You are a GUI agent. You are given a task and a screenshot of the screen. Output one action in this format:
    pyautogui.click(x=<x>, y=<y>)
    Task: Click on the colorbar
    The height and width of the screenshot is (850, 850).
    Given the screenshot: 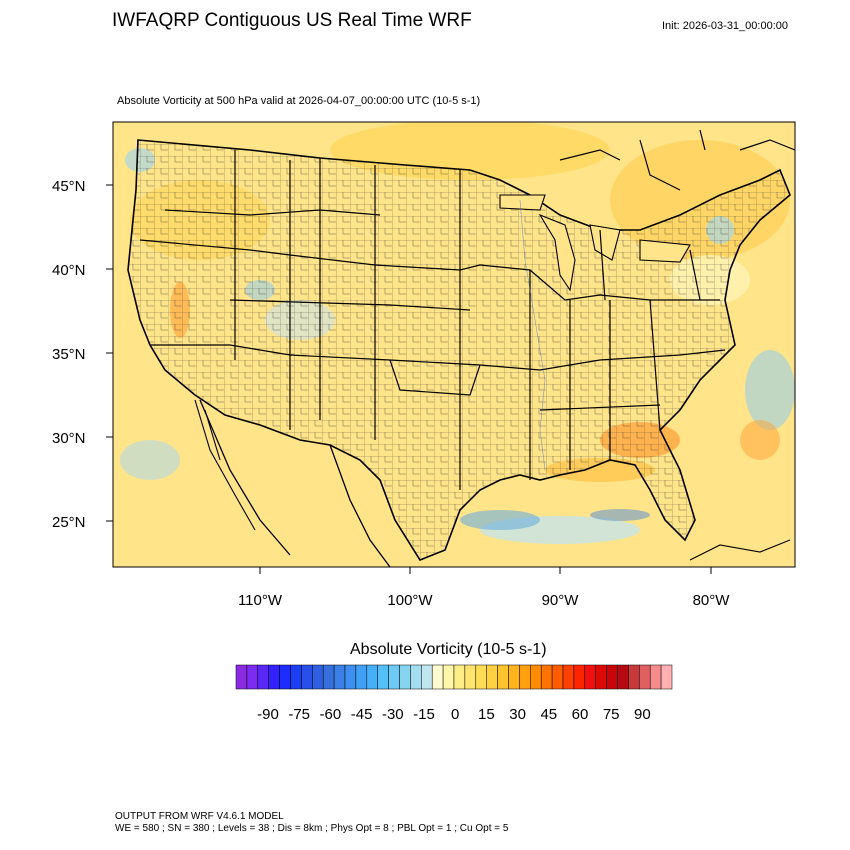 What is the action you would take?
    pyautogui.click(x=454, y=677)
    